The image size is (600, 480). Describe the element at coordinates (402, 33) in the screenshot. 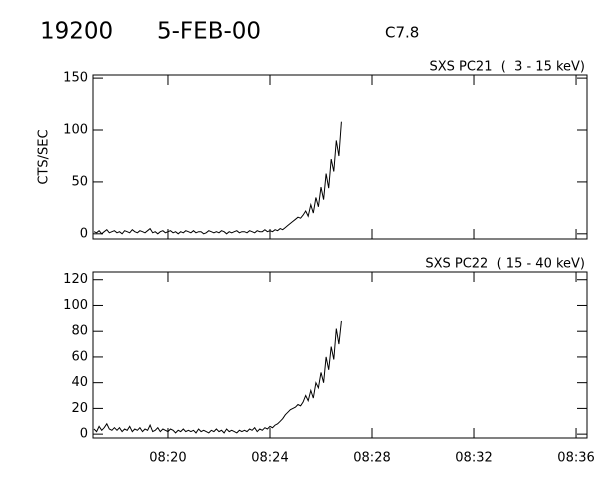

I see `flare-class: C7.8` at that location.